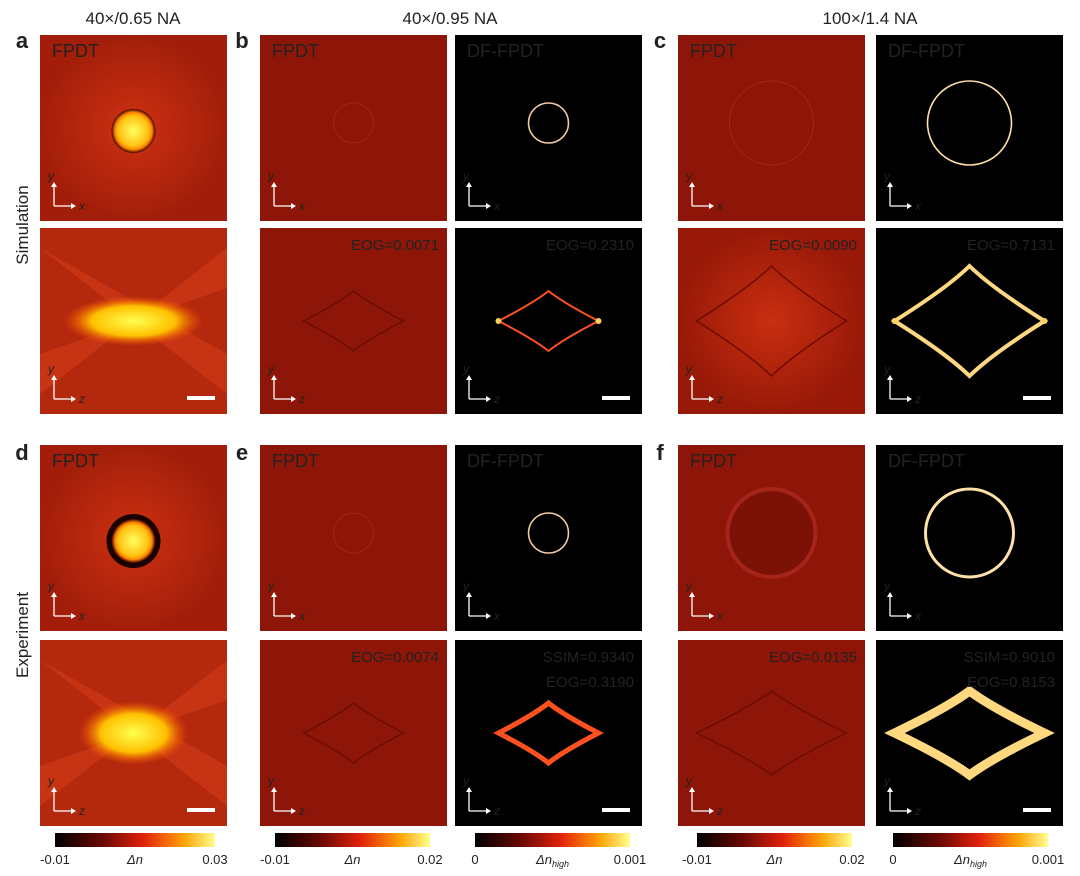  What do you see at coordinates (133, 131) in the screenshot?
I see `bead` at bounding box center [133, 131].